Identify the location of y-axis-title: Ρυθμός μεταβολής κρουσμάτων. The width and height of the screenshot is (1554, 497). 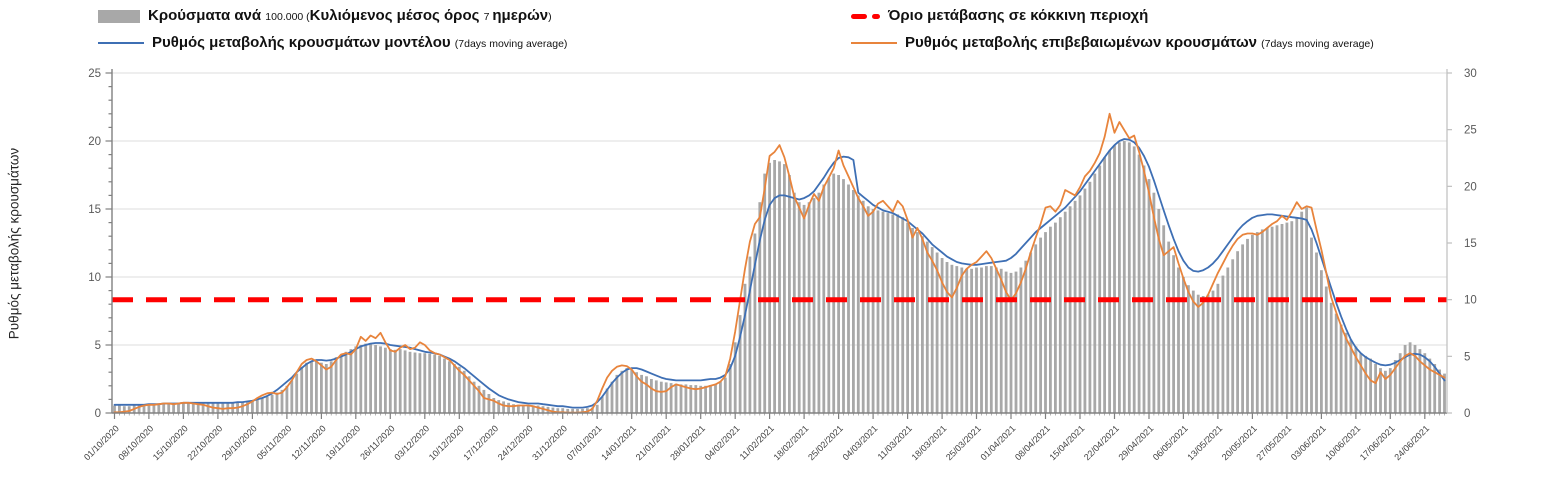
(14, 243).